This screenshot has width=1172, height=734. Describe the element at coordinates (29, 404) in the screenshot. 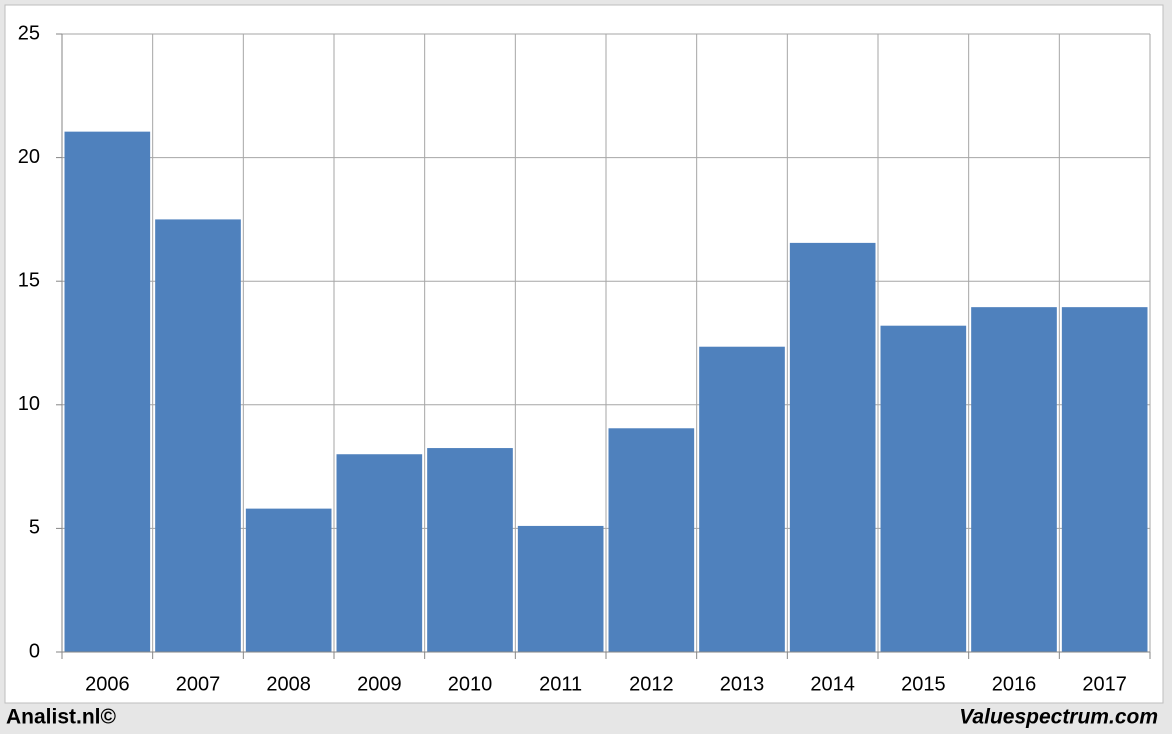

I see `y-tick-label: 10` at that location.